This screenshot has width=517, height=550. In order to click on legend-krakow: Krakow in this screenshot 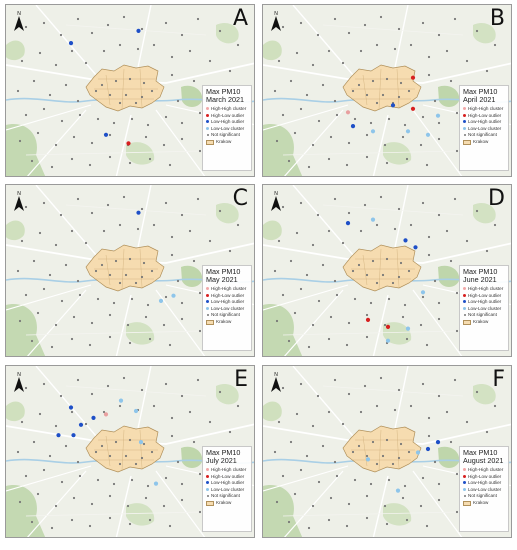, I will do `click(484, 322)`.